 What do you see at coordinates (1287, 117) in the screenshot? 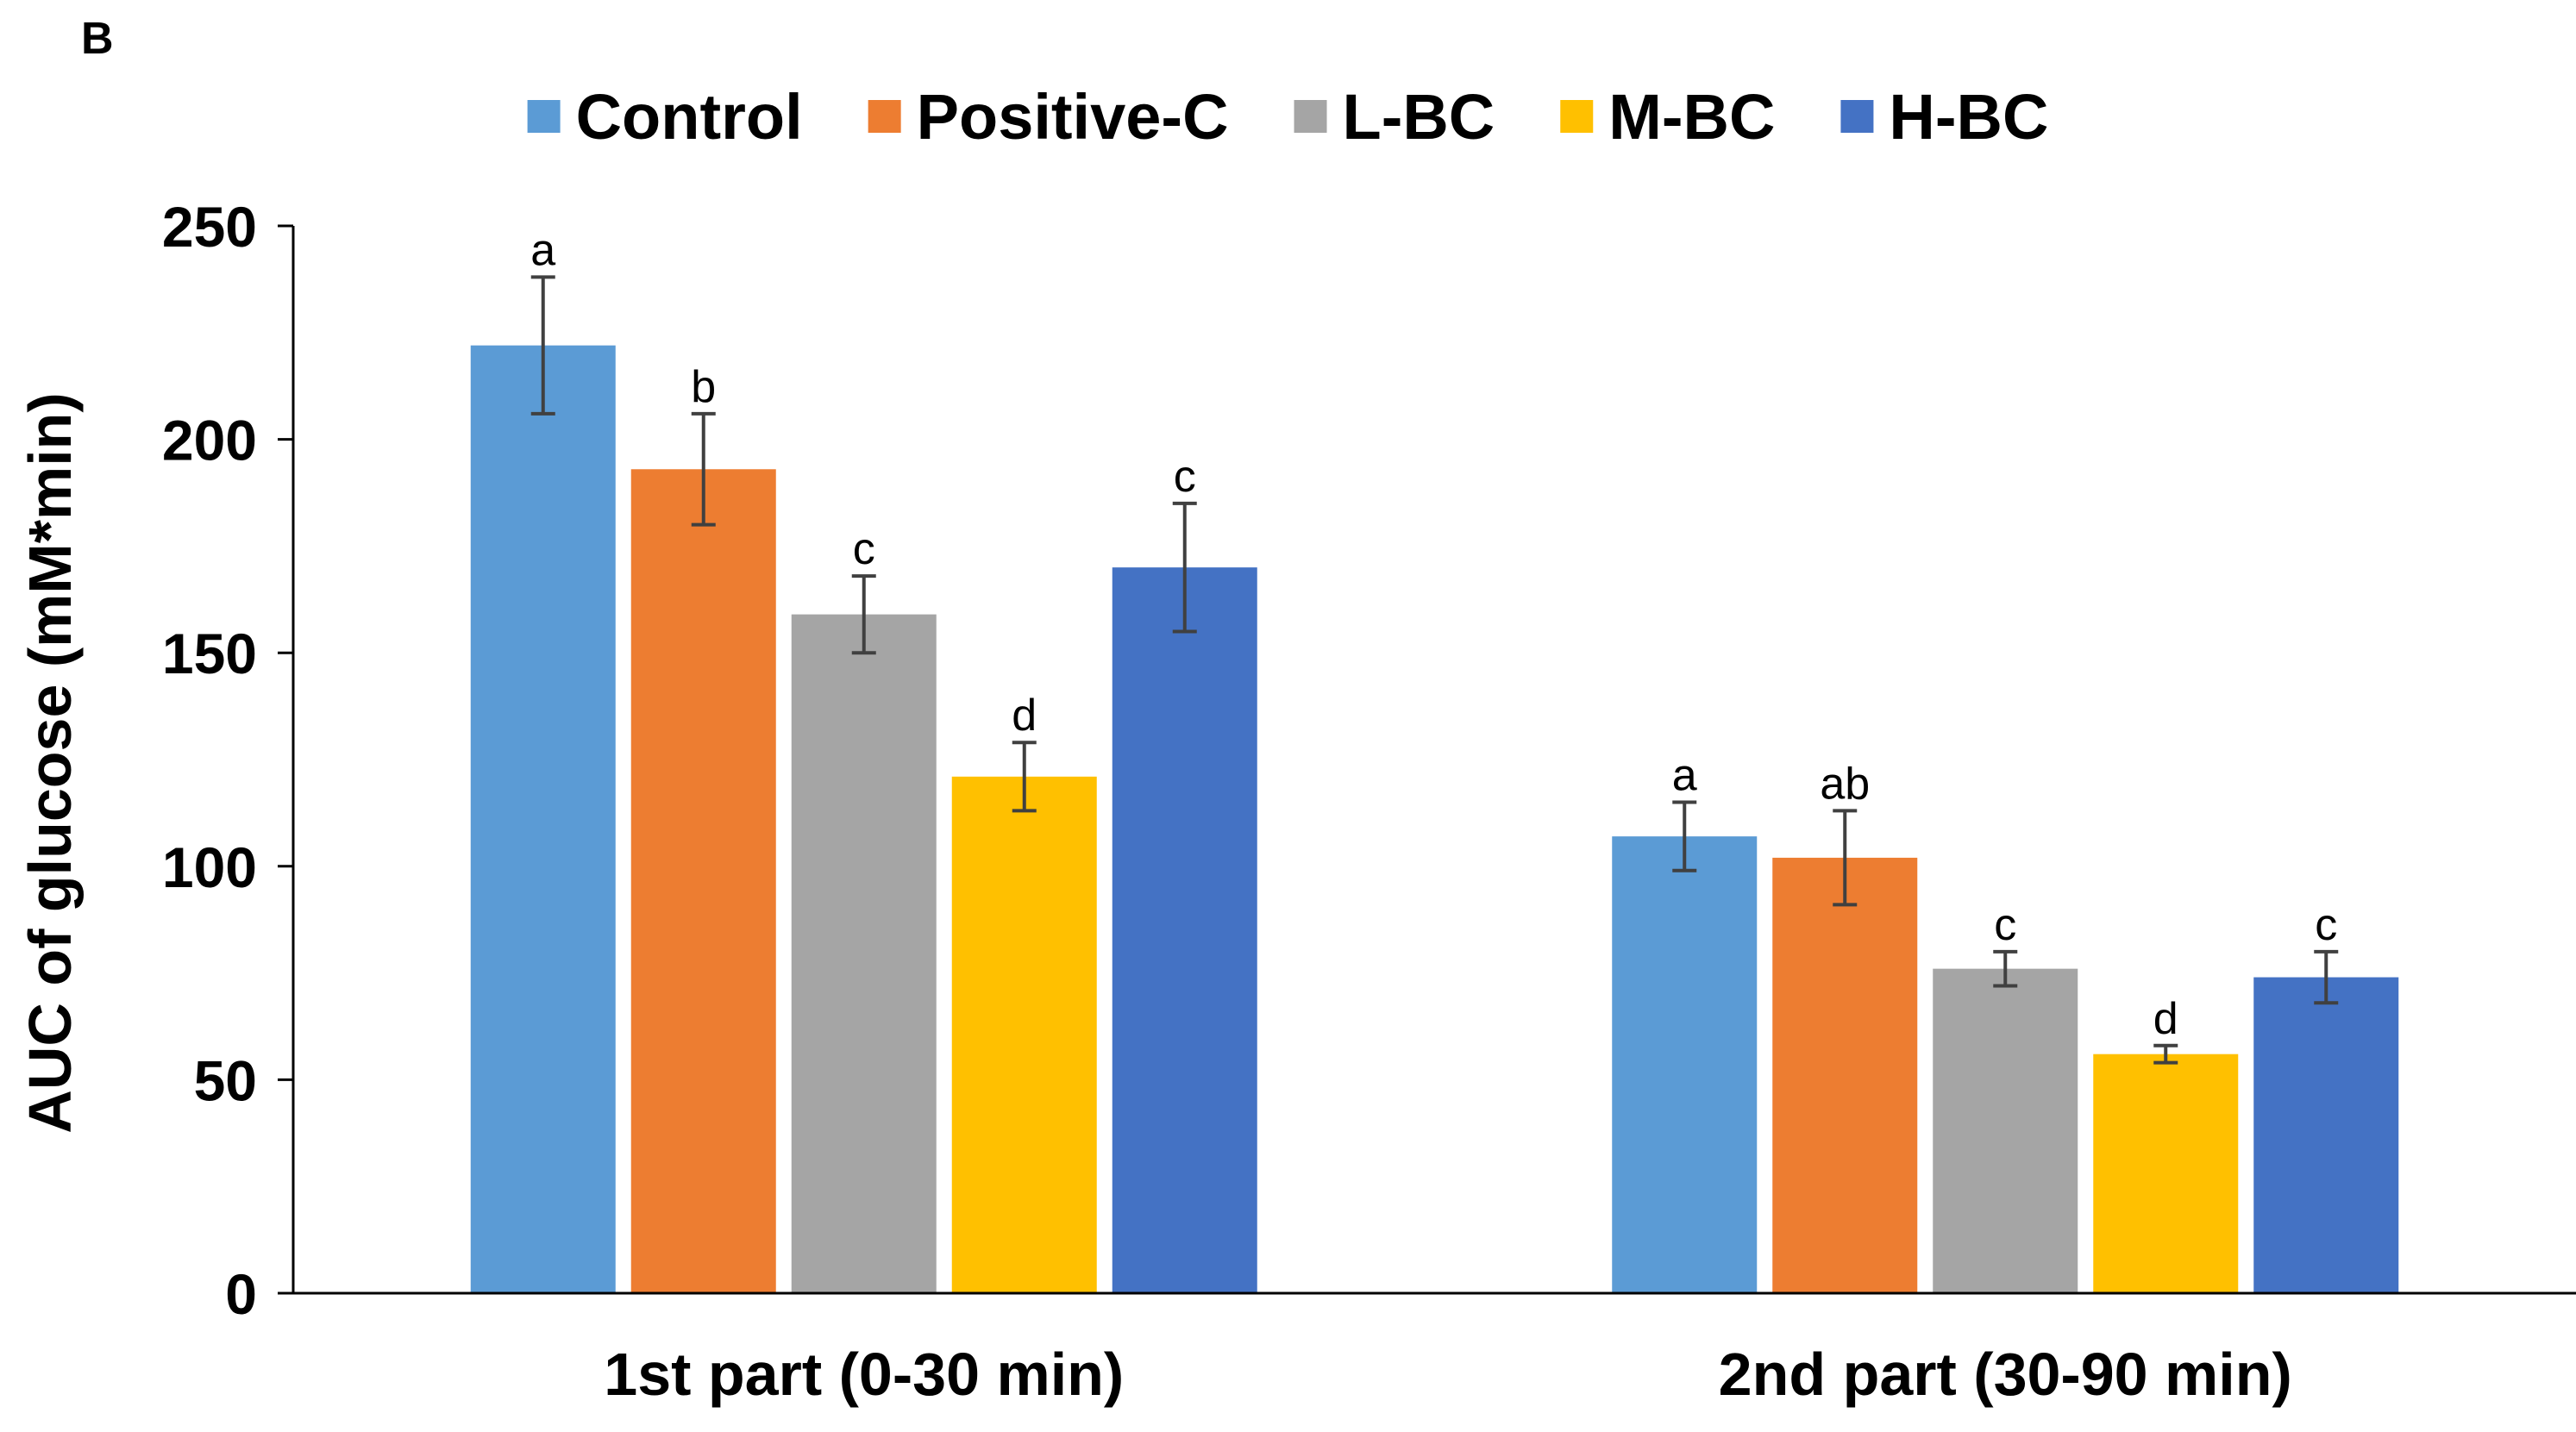
I see `legend: Control Positive-C L-BC M-BC H-BC` at bounding box center [1287, 117].